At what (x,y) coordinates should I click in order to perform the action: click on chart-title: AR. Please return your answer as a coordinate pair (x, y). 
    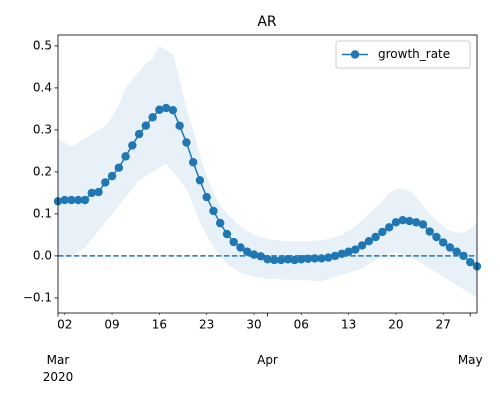
    Looking at the image, I should click on (267, 22).